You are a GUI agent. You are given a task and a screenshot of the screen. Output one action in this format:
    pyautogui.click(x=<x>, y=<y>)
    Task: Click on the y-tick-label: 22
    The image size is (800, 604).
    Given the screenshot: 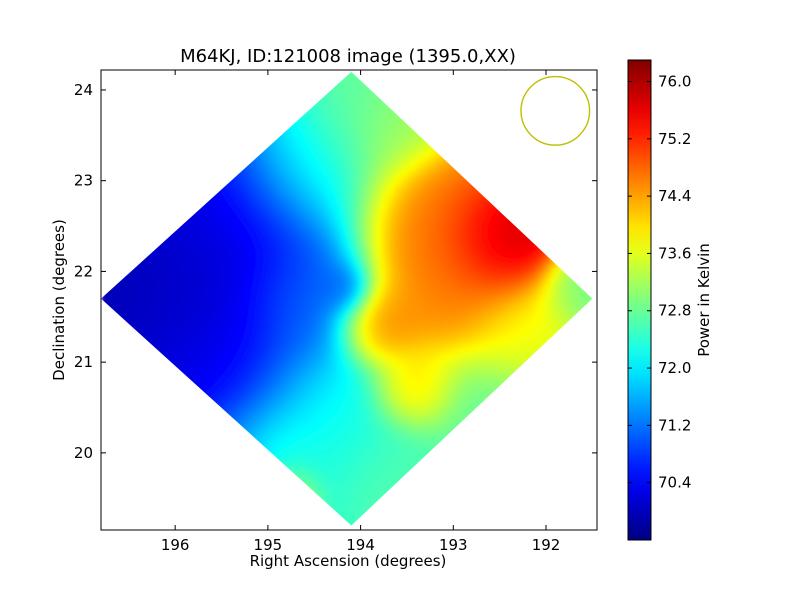 What is the action you would take?
    pyautogui.click(x=83, y=271)
    